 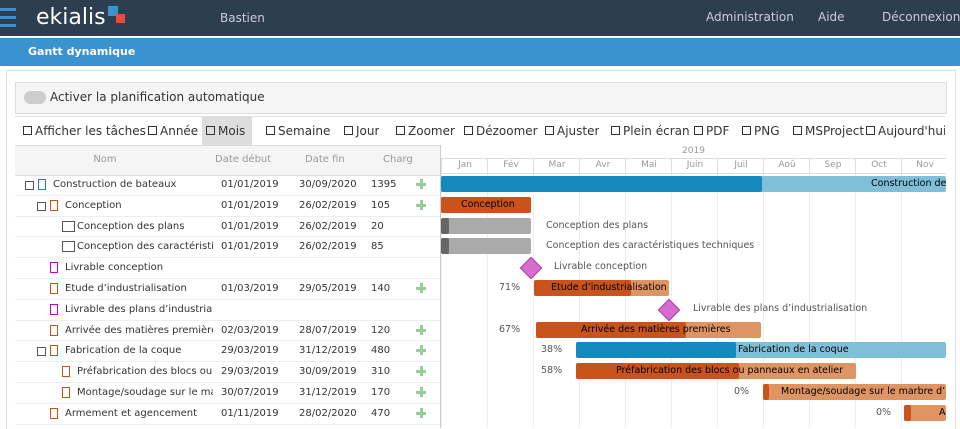 I want to click on toolbar-button: PDF, so click(x=718, y=131).